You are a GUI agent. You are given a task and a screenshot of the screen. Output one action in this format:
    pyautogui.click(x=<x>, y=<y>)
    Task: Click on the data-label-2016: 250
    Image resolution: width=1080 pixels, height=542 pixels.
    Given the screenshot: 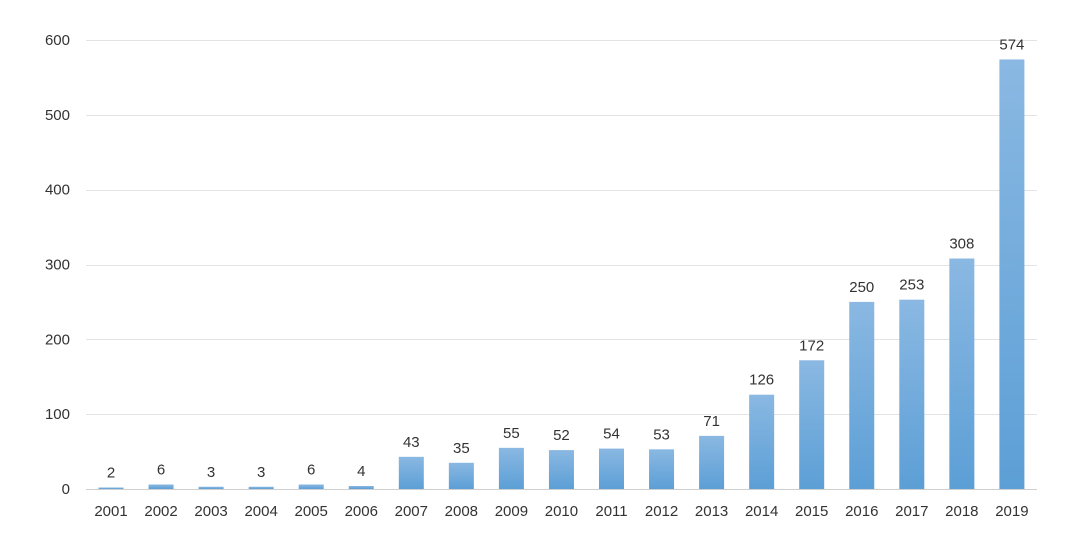 What is the action you would take?
    pyautogui.click(x=861, y=287)
    